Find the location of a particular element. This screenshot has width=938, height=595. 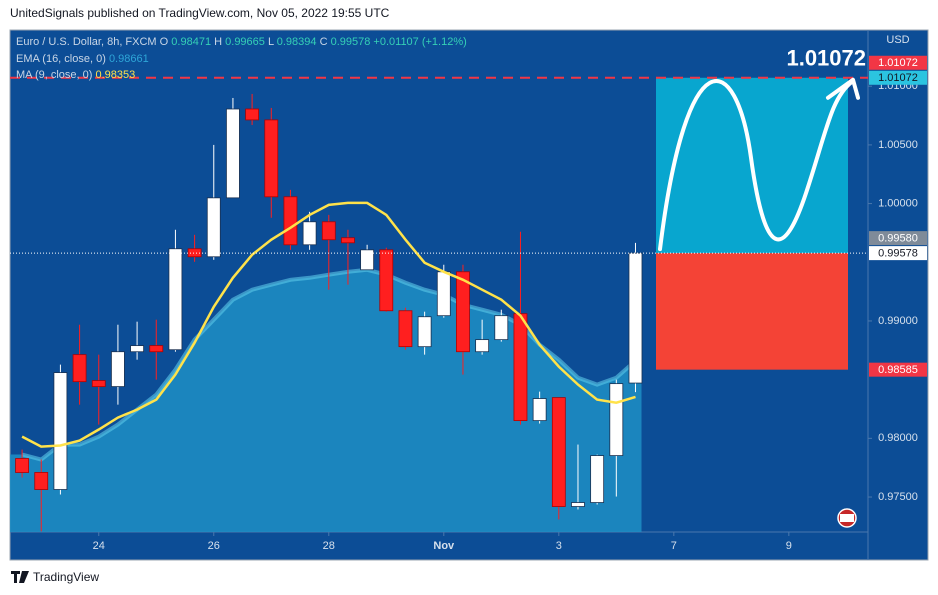

legend-ohlc-value: 0.98394 is located at coordinates (297, 42).